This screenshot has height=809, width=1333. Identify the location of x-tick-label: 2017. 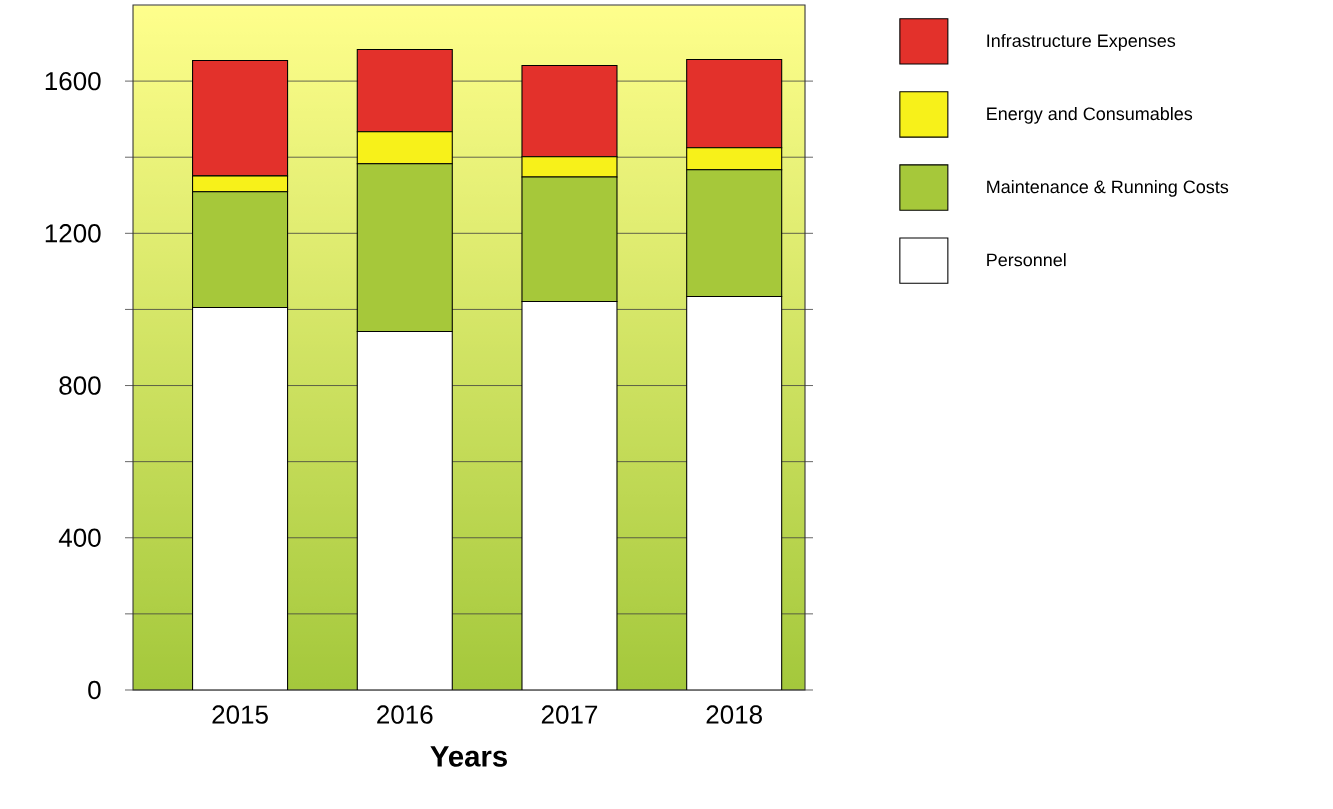
(569, 714).